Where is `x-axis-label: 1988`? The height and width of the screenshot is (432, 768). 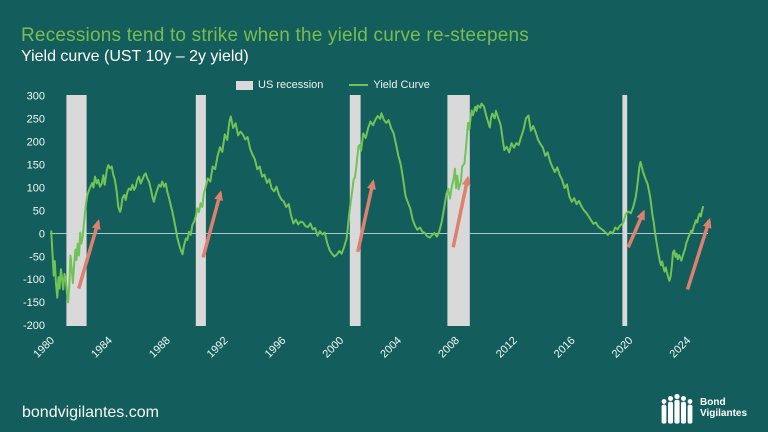 x-axis-label: 1988 is located at coordinates (160, 348).